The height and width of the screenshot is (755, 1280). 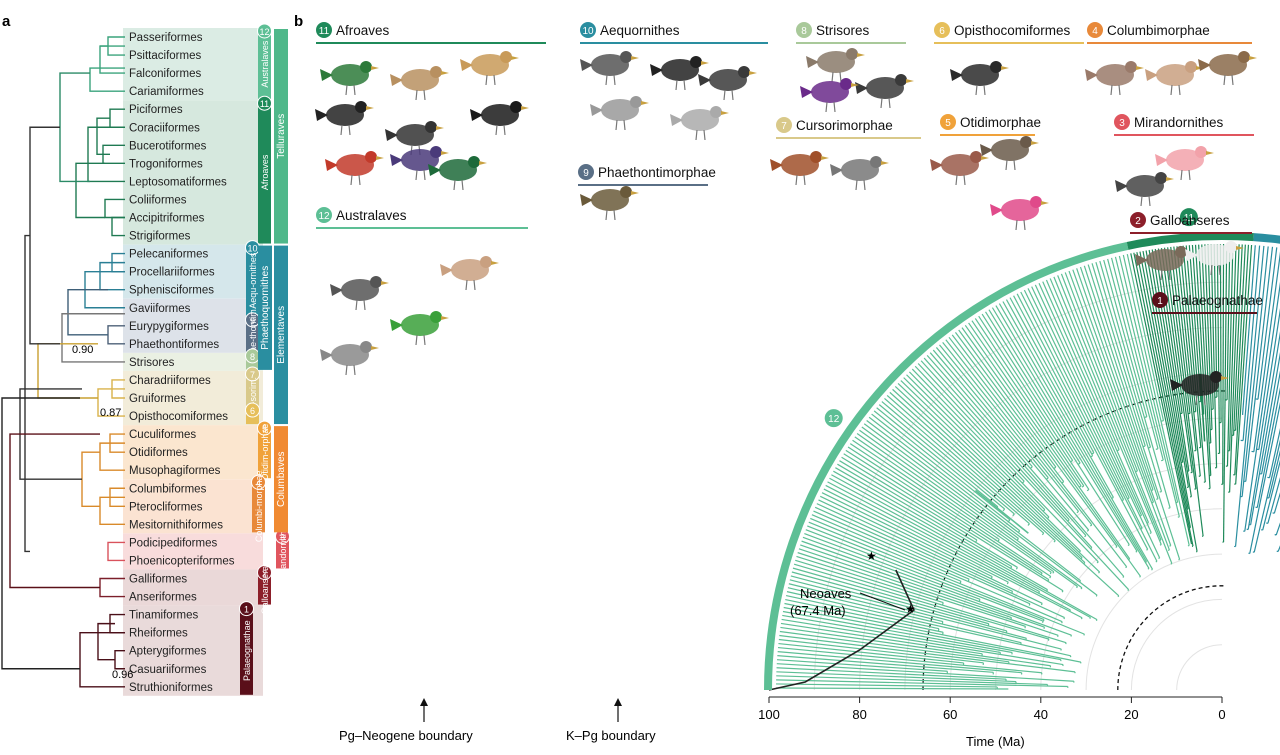 What do you see at coordinates (246, 610) in the screenshot?
I see `clade-number: 1` at bounding box center [246, 610].